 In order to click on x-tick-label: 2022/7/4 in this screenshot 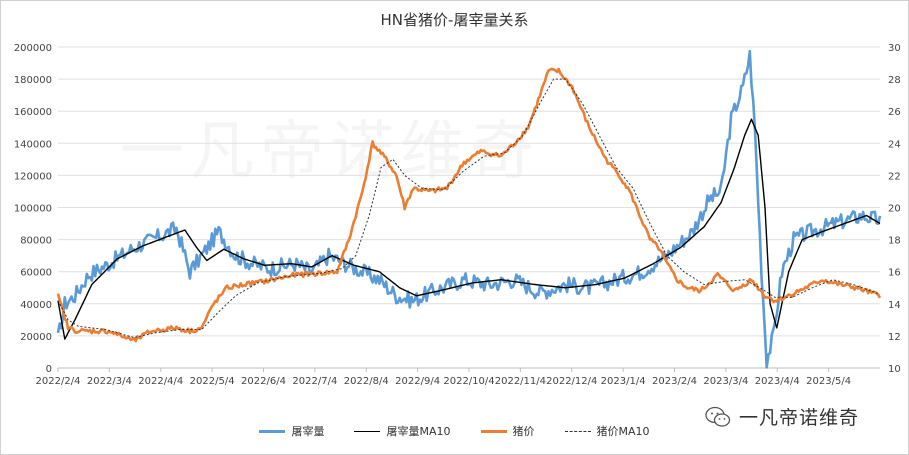, I will do `click(314, 381)`.